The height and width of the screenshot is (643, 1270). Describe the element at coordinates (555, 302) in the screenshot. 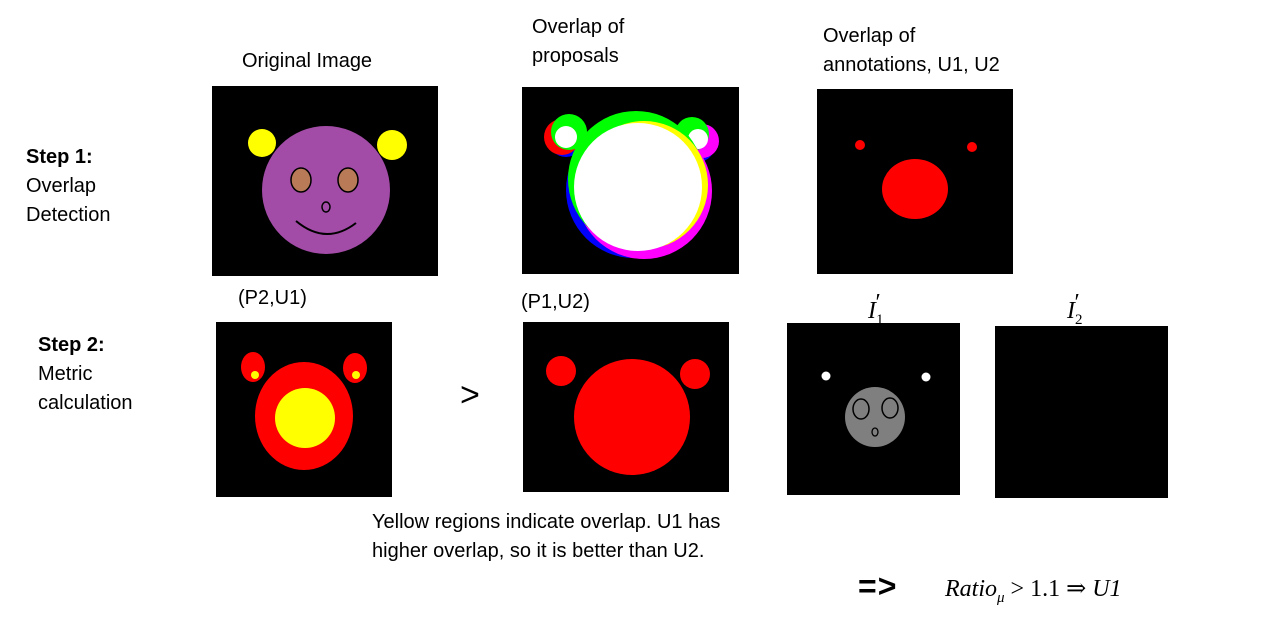

I see `pair-p1-u2-label: (P1,U2)` at that location.